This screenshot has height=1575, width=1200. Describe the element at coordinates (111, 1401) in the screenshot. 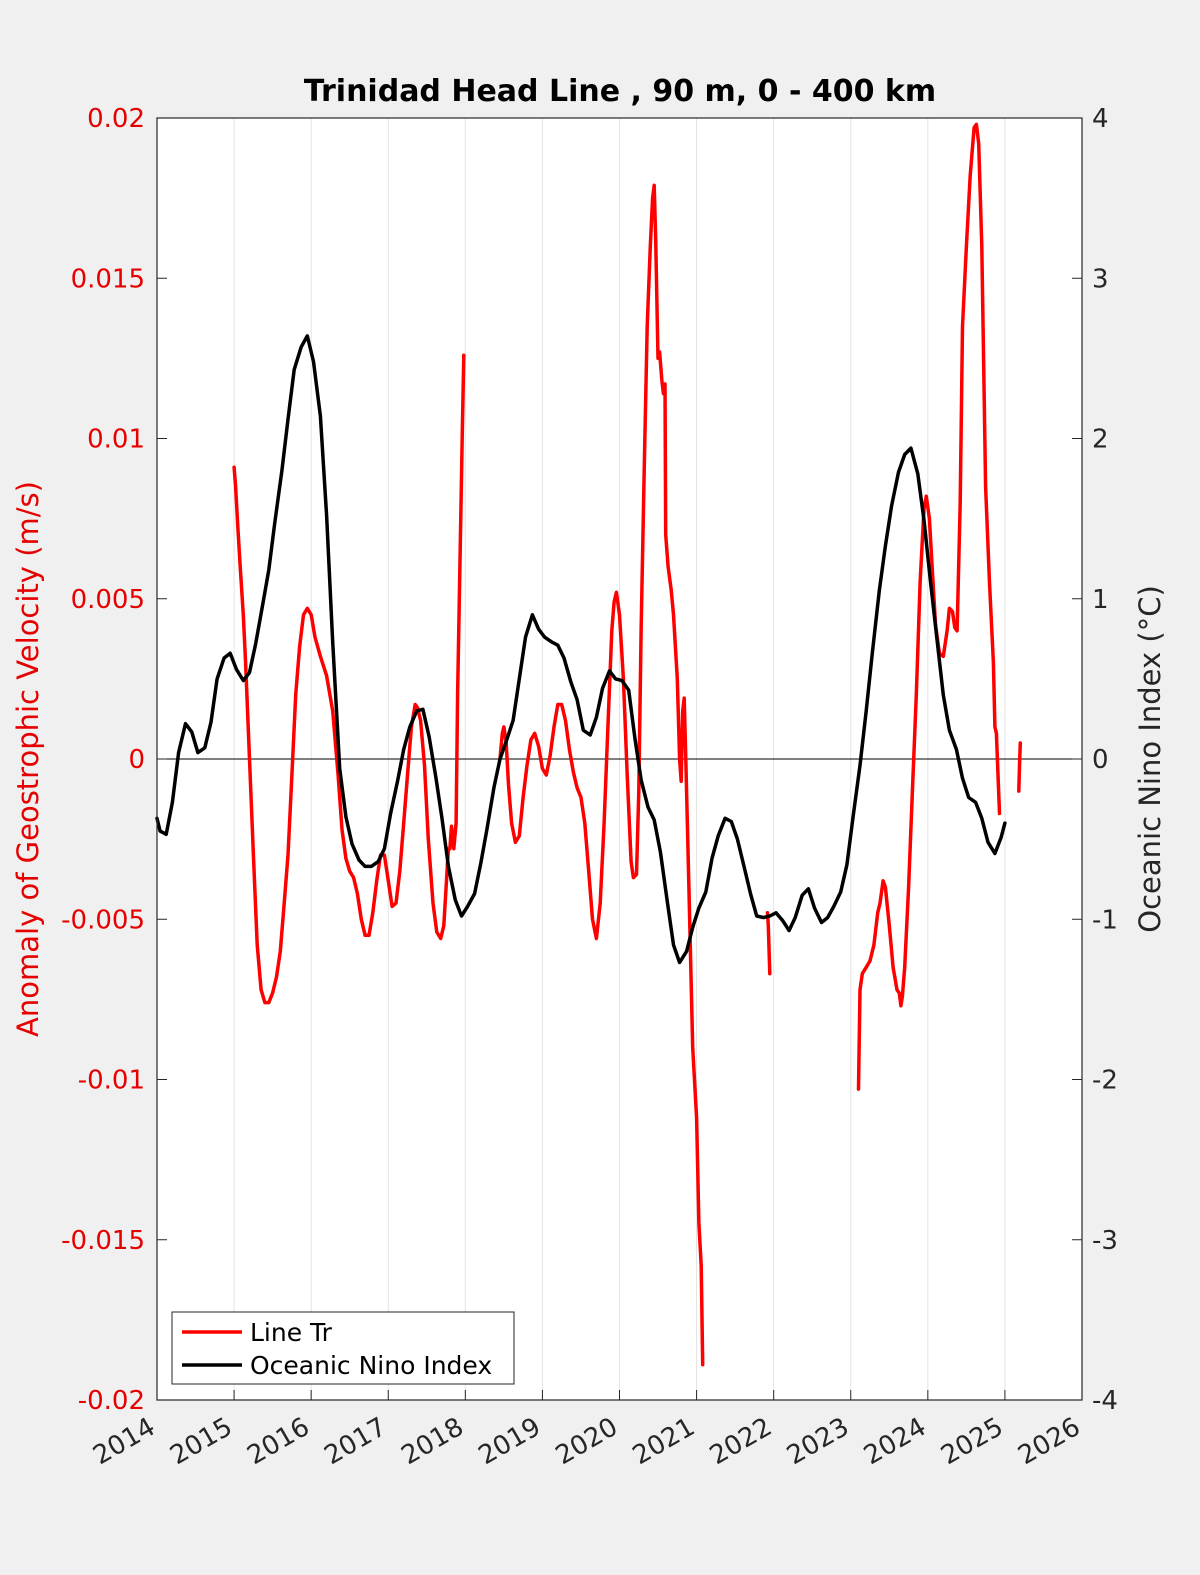

I see `left-y-tick-label: -0.02` at that location.